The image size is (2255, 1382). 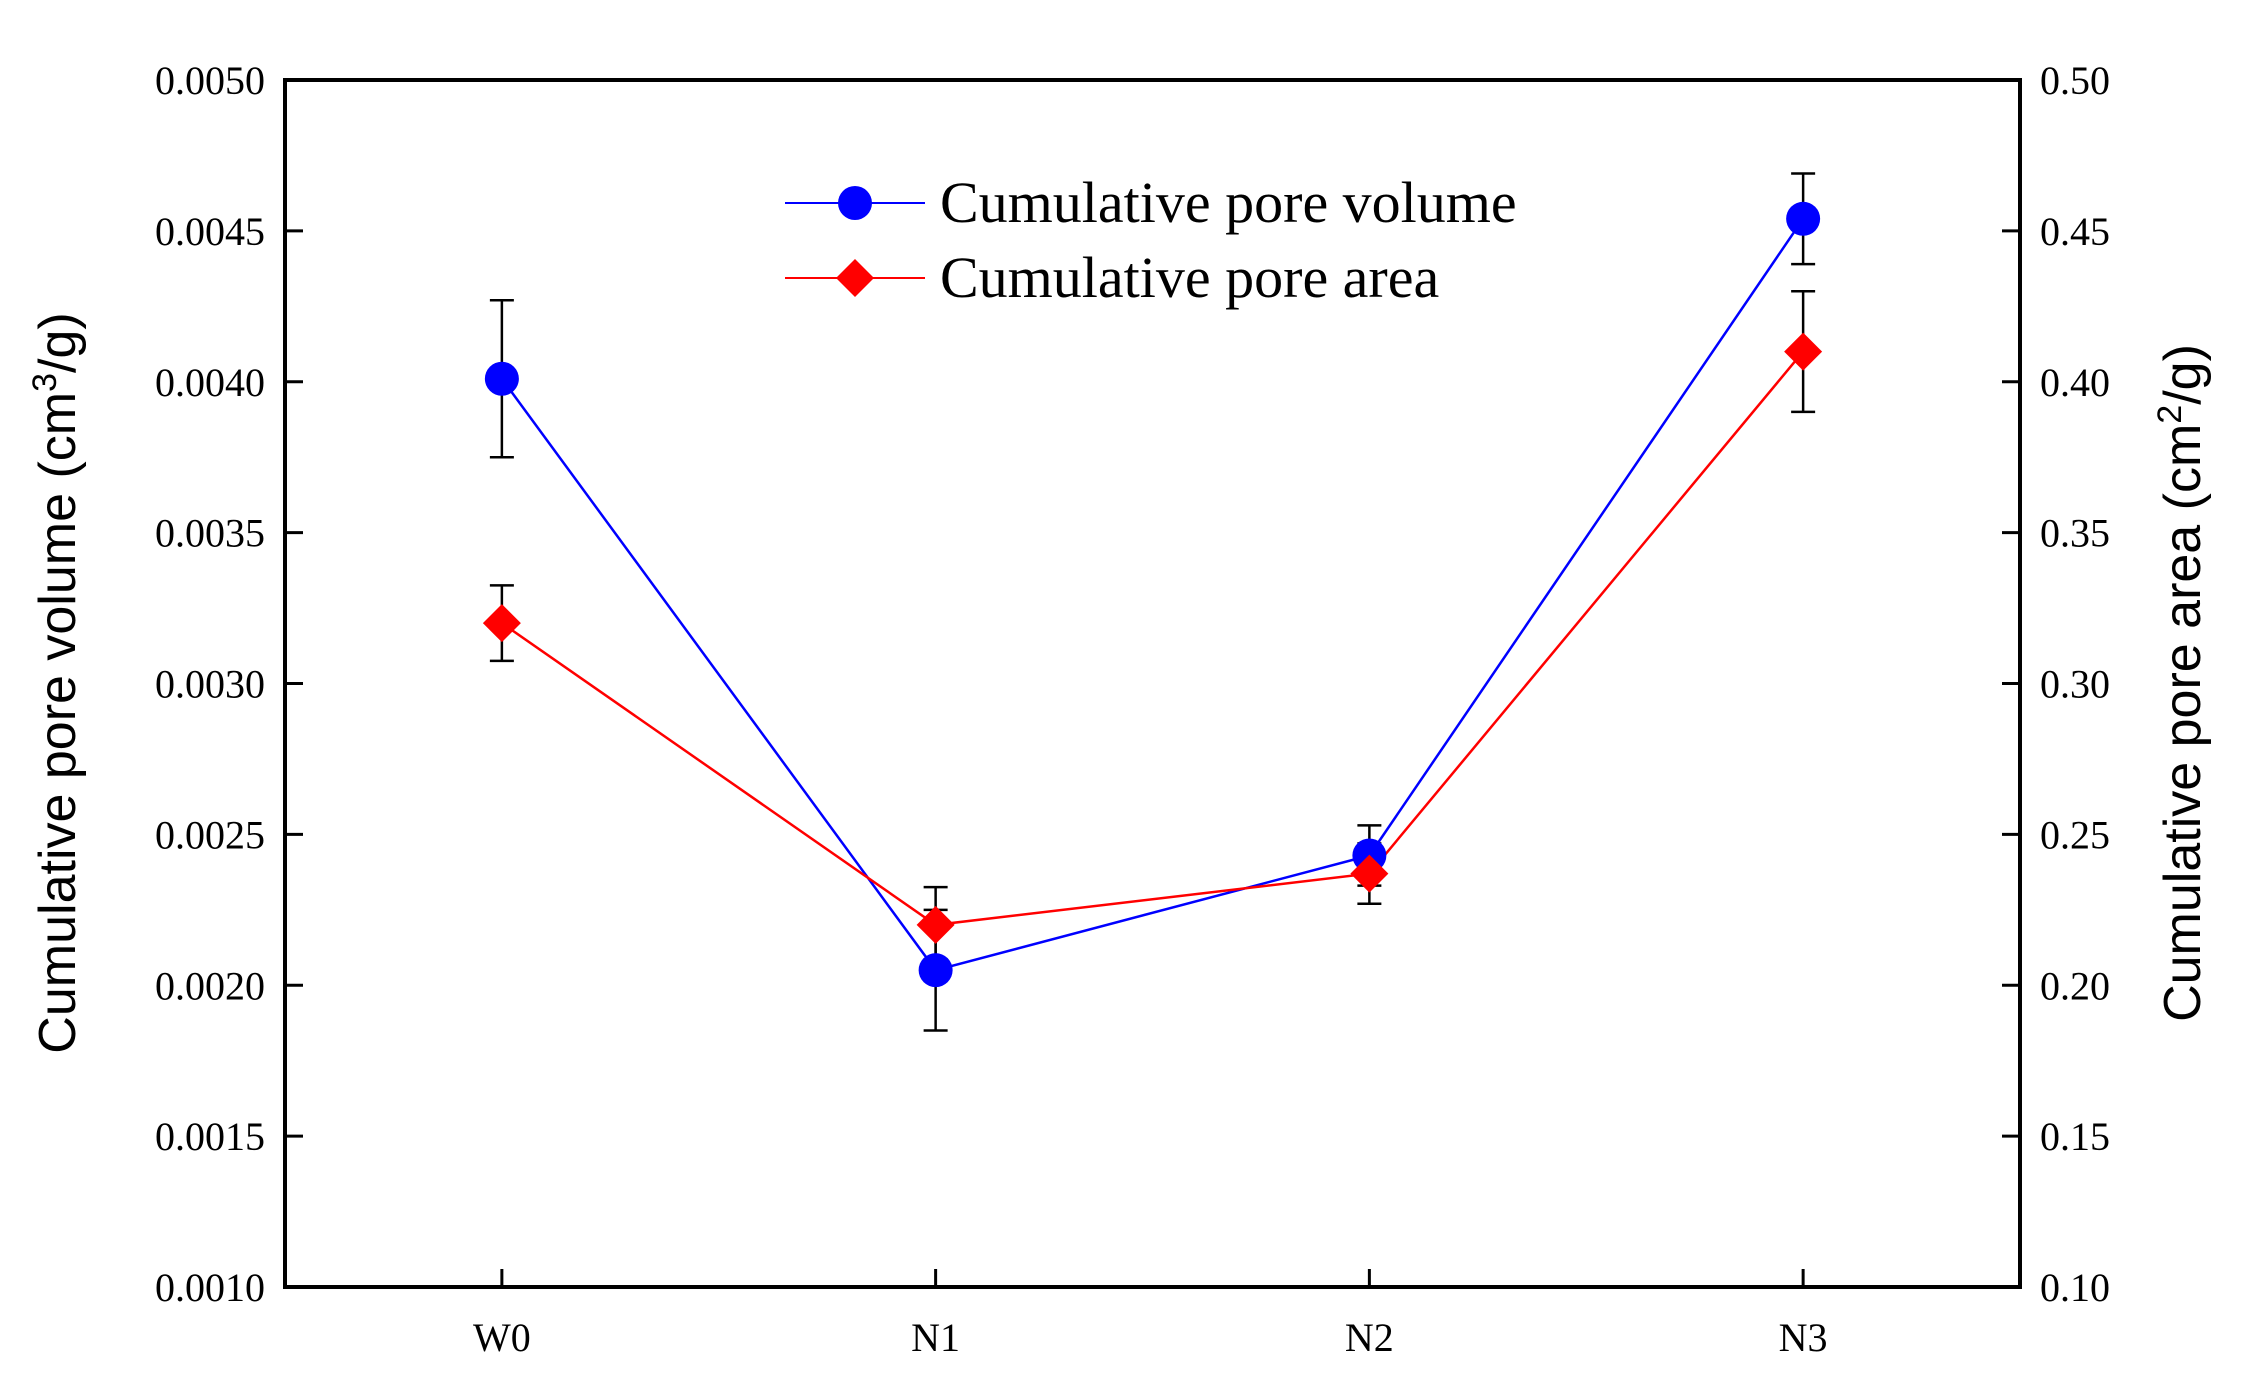 I want to click on right-tick-label: 0.10, so click(x=2075, y=1287).